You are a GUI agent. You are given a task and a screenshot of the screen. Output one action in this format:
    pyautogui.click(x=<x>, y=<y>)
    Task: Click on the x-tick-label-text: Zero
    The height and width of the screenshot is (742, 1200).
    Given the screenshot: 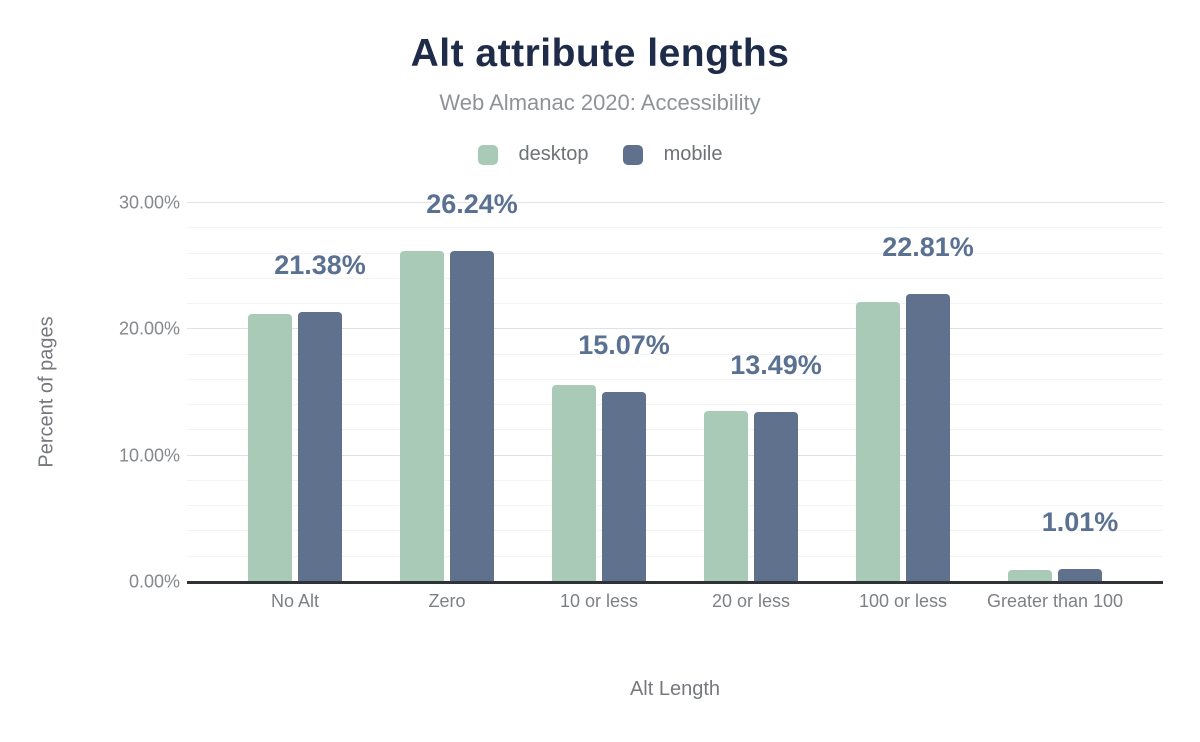 What is the action you would take?
    pyautogui.click(x=447, y=601)
    